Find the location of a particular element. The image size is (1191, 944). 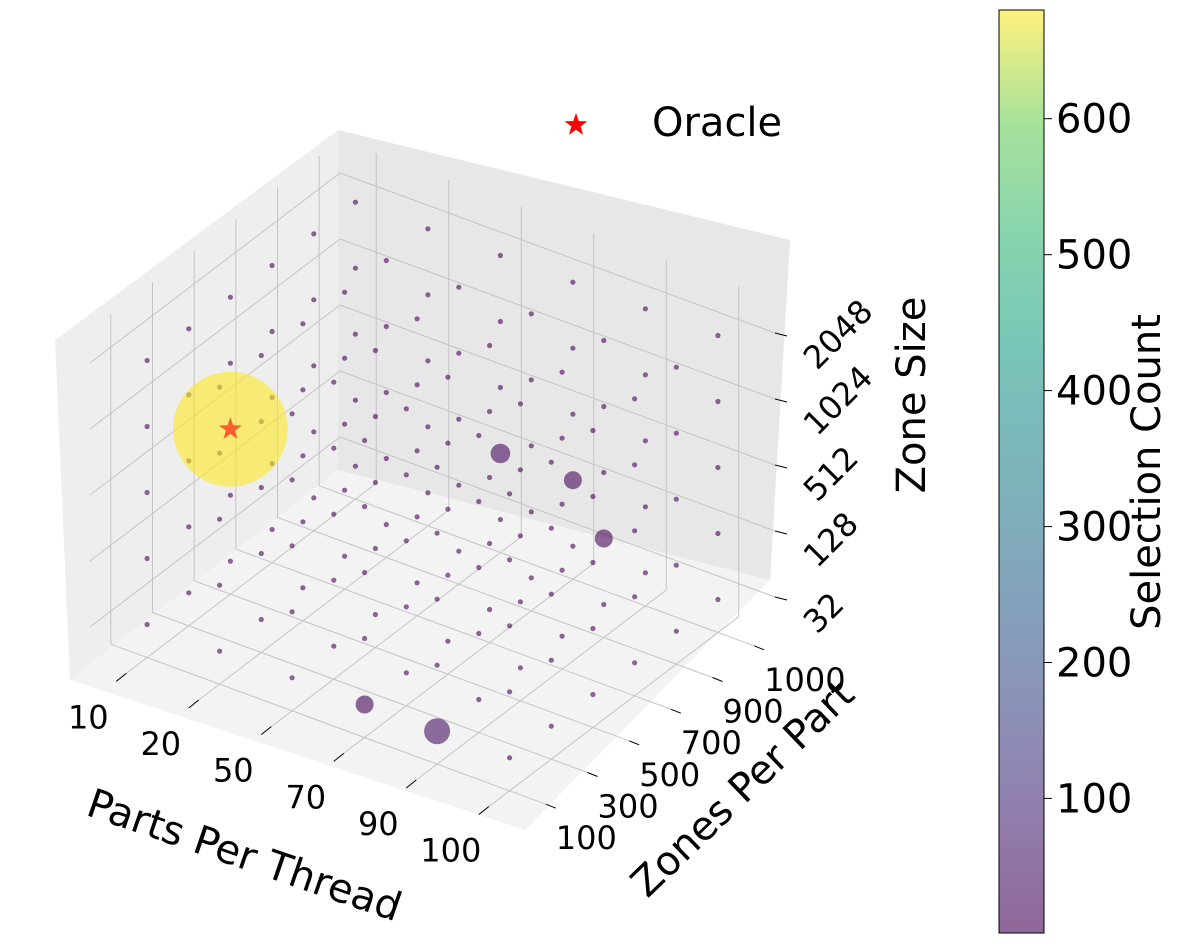

colorbar-tick-label: 300 is located at coordinates (1094, 528).